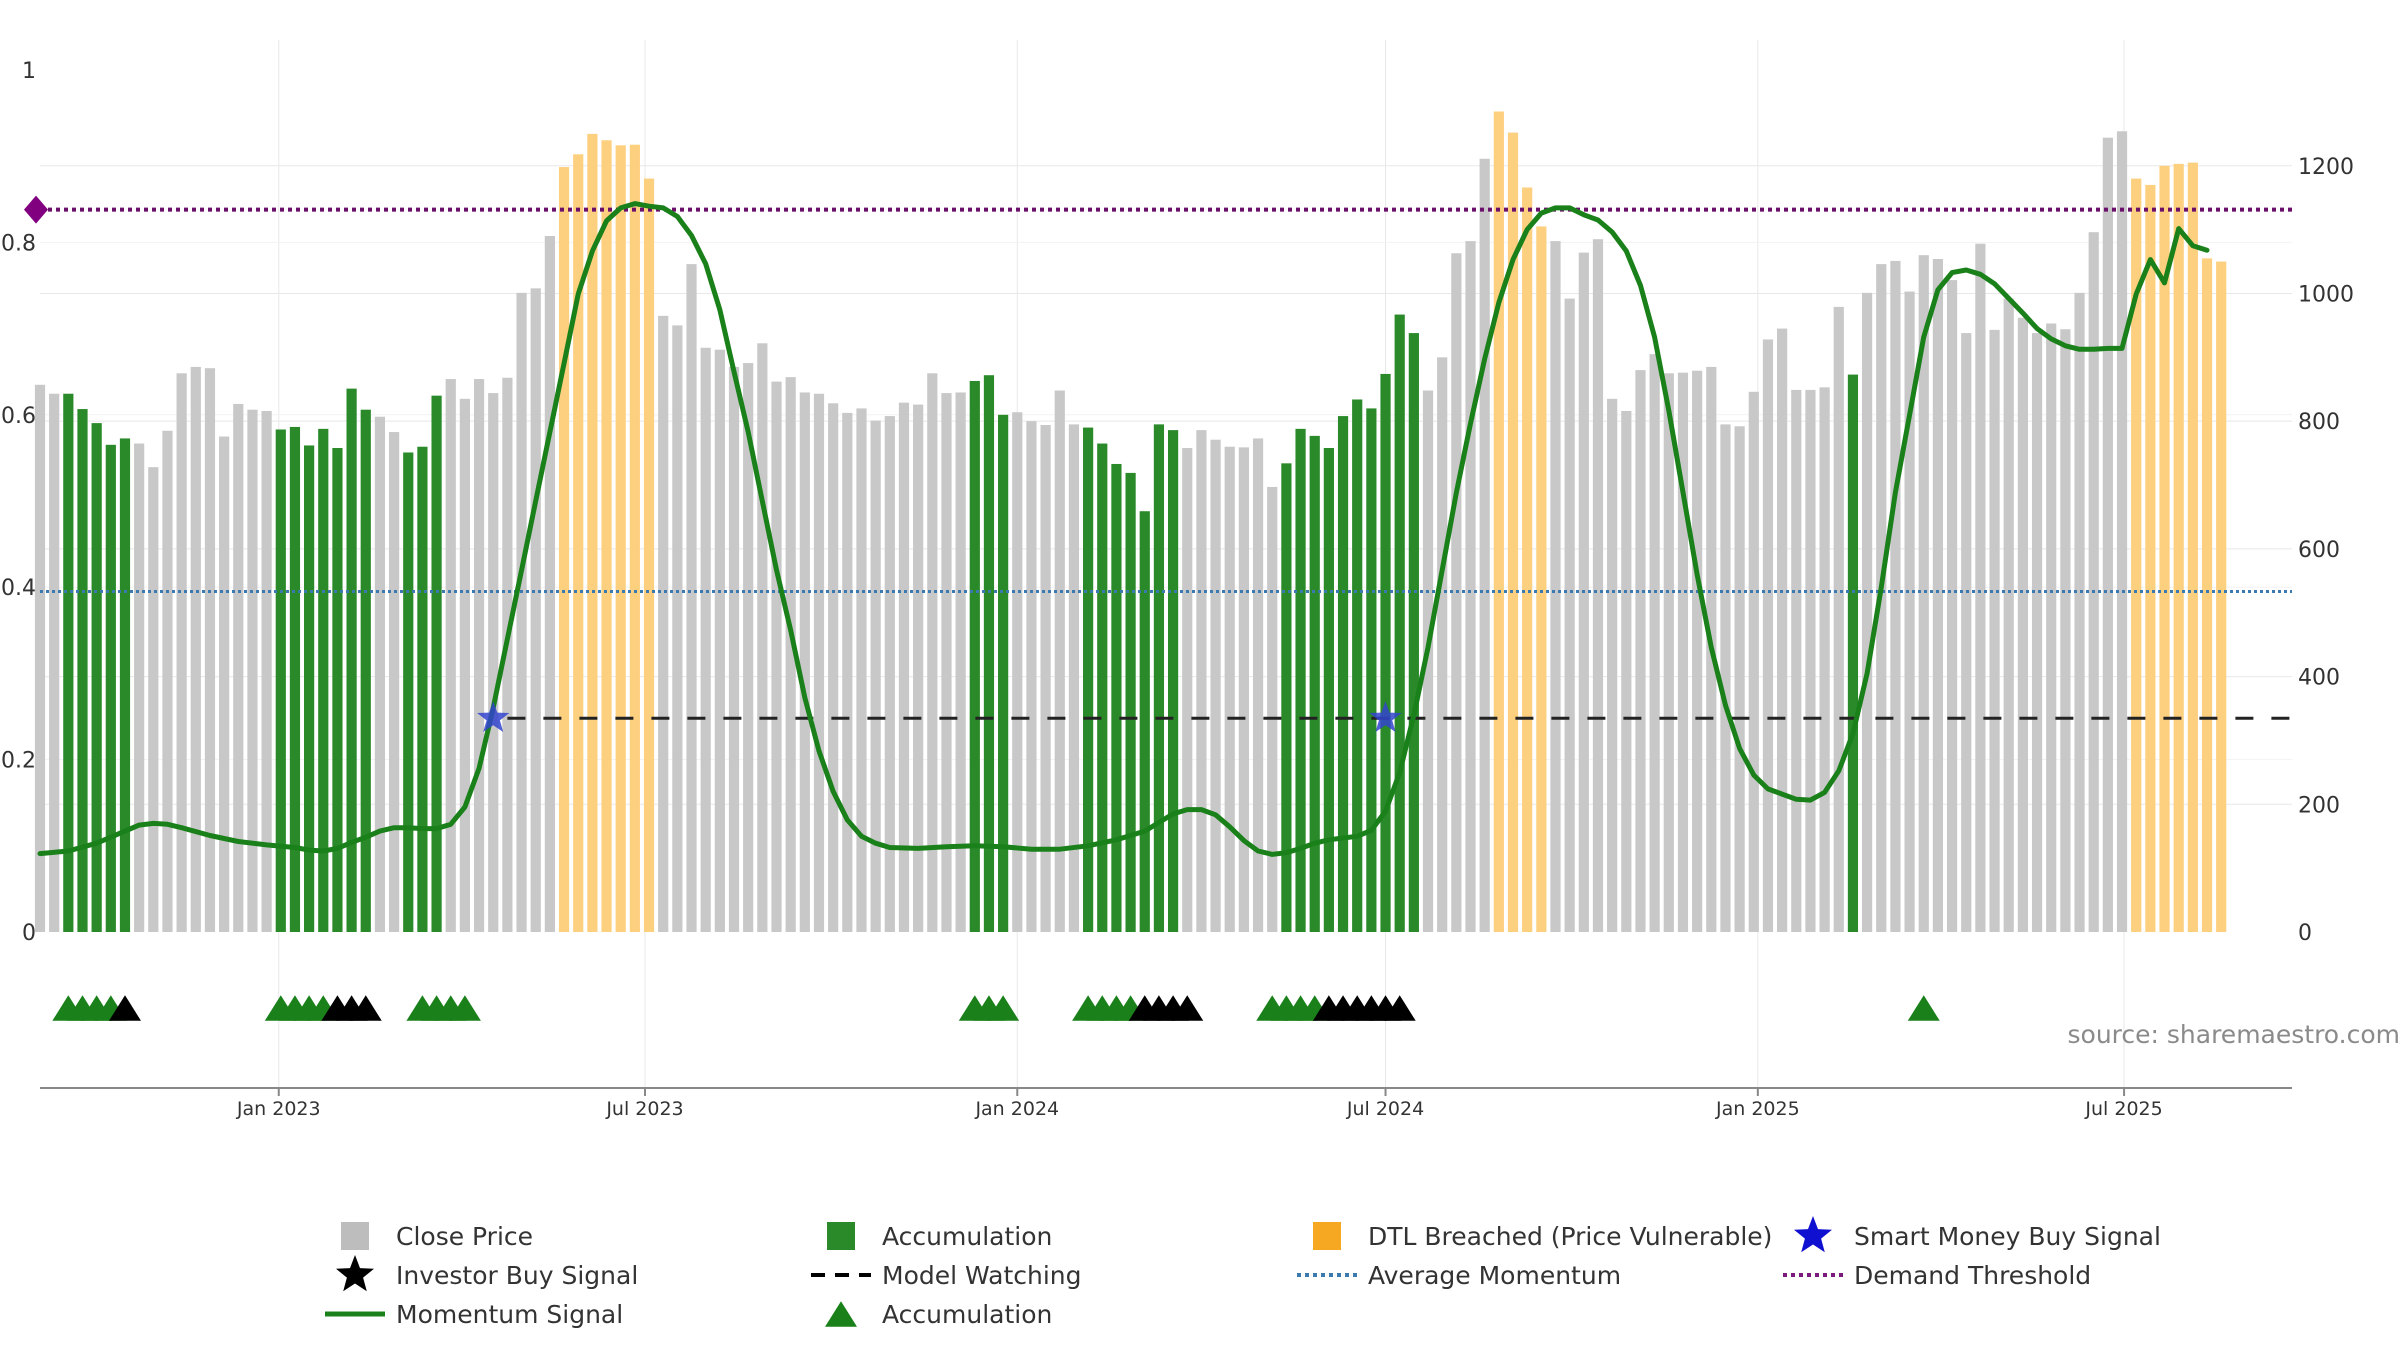 This screenshot has width=2400, height=1354. I want to click on legend-label: Momentum Signal, so click(509, 1314).